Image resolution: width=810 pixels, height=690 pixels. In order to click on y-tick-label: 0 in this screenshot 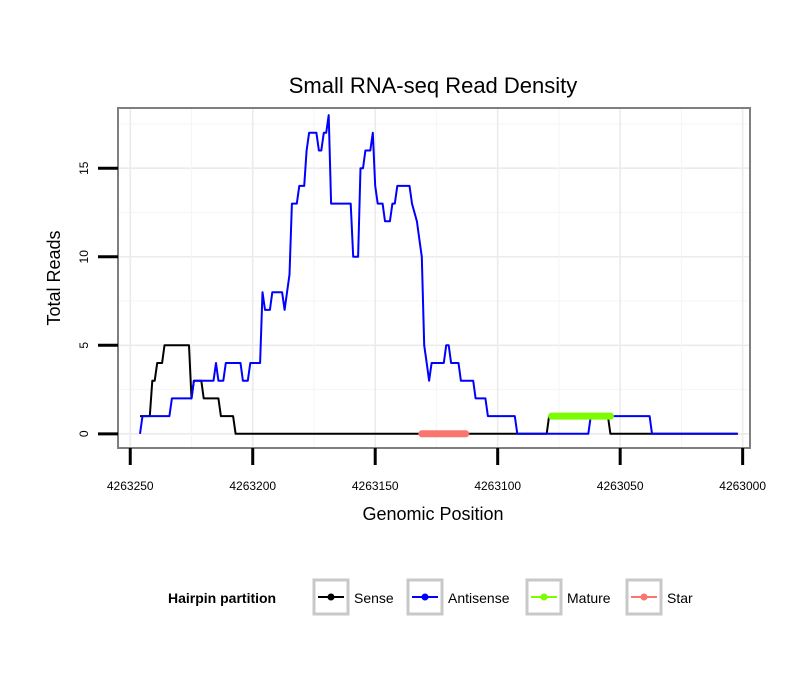, I will do `click(84, 433)`.